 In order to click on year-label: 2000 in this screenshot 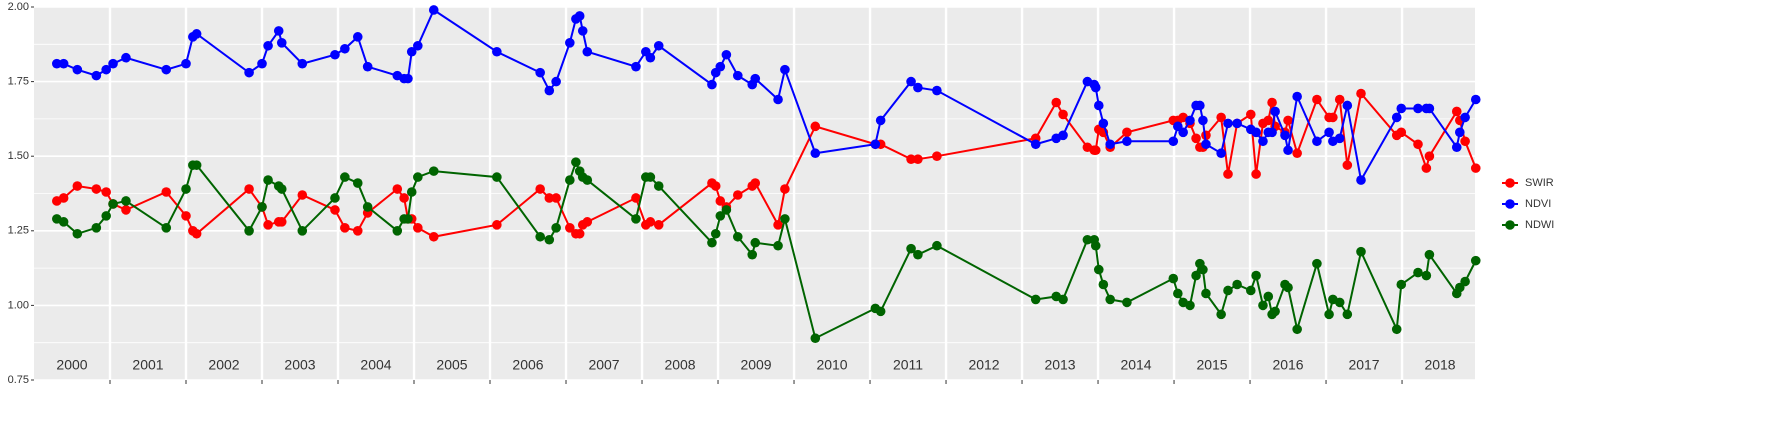, I will do `click(71, 365)`.